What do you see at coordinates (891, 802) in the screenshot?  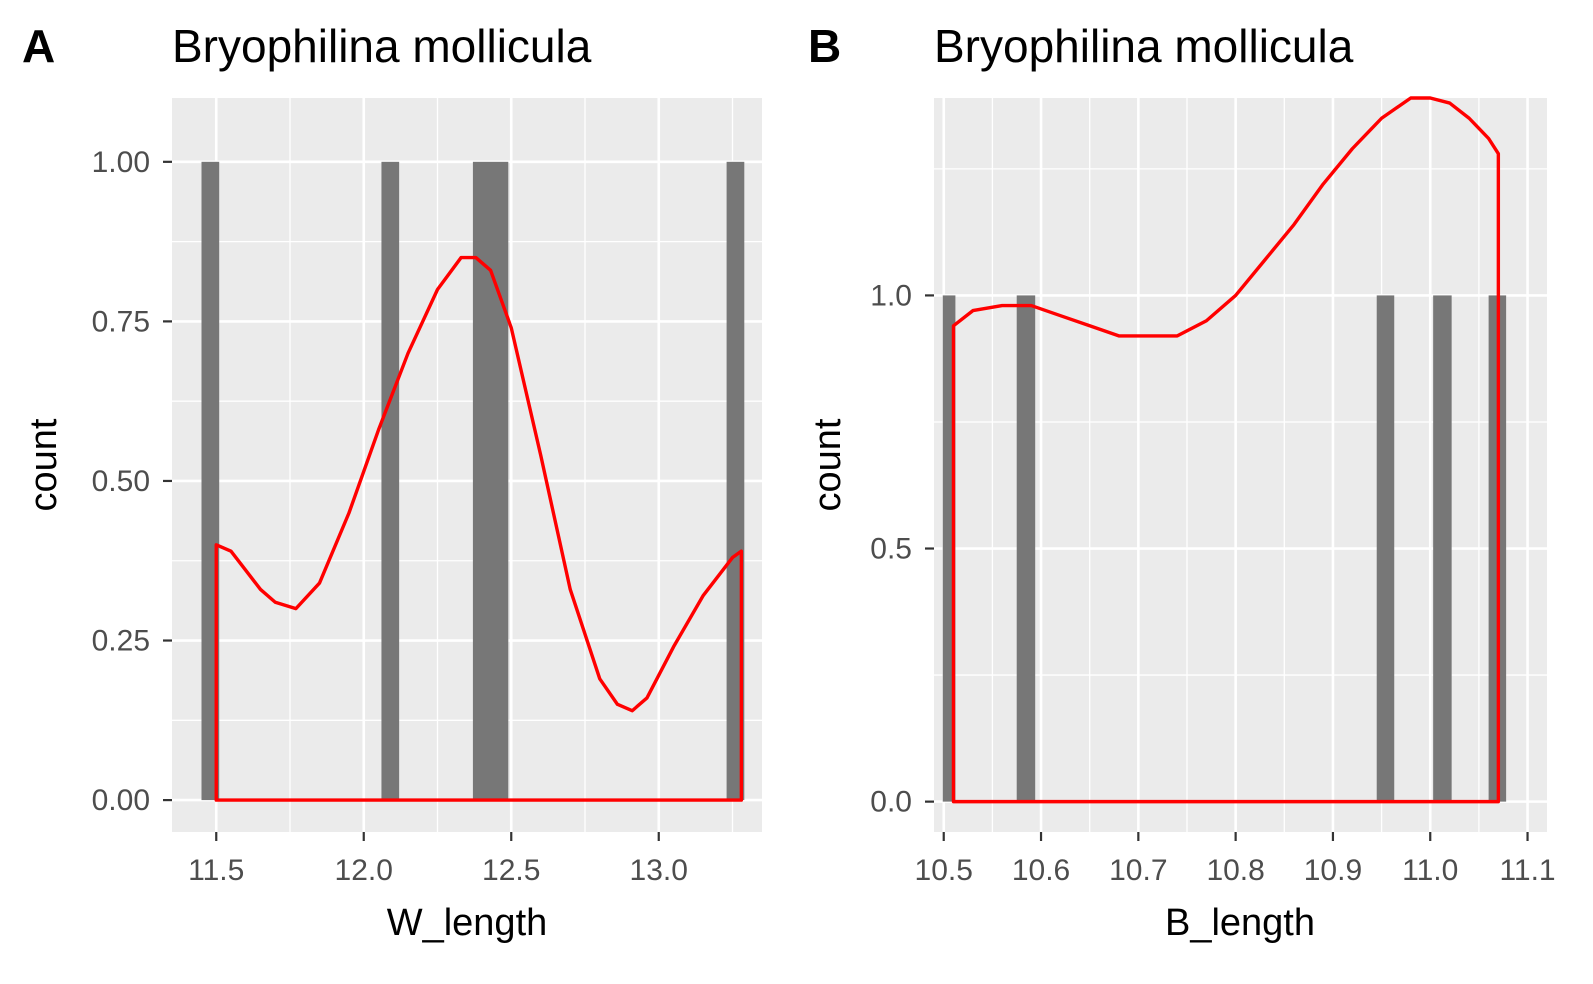 I see `y-tick-label: 0.0` at bounding box center [891, 802].